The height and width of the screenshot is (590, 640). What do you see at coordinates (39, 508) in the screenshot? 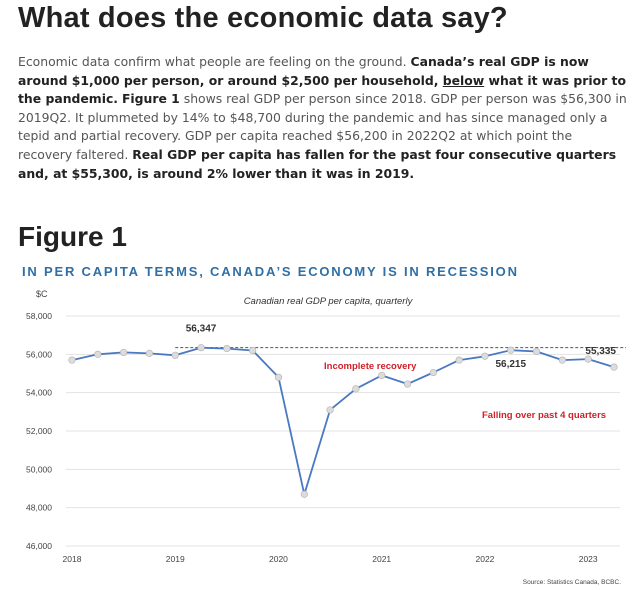
I see `y-tick-label: 48,000` at bounding box center [39, 508].